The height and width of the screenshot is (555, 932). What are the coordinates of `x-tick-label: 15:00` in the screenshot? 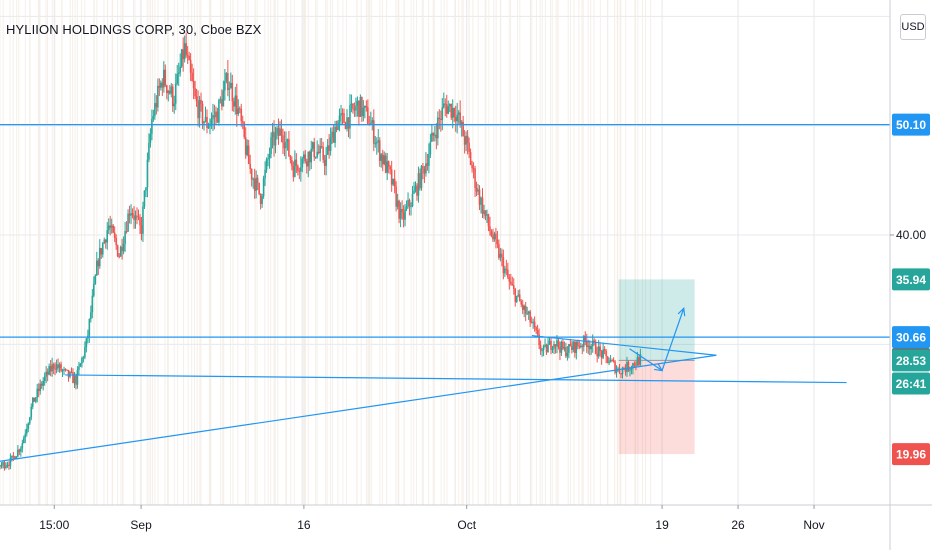 It's located at (54, 525).